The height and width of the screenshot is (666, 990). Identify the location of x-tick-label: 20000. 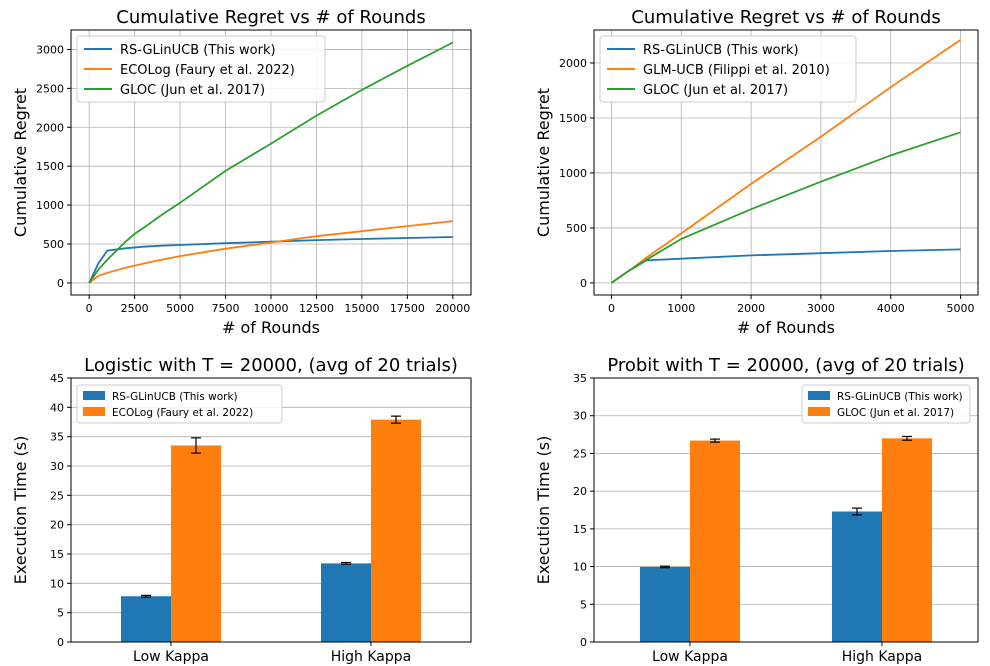
(452, 308).